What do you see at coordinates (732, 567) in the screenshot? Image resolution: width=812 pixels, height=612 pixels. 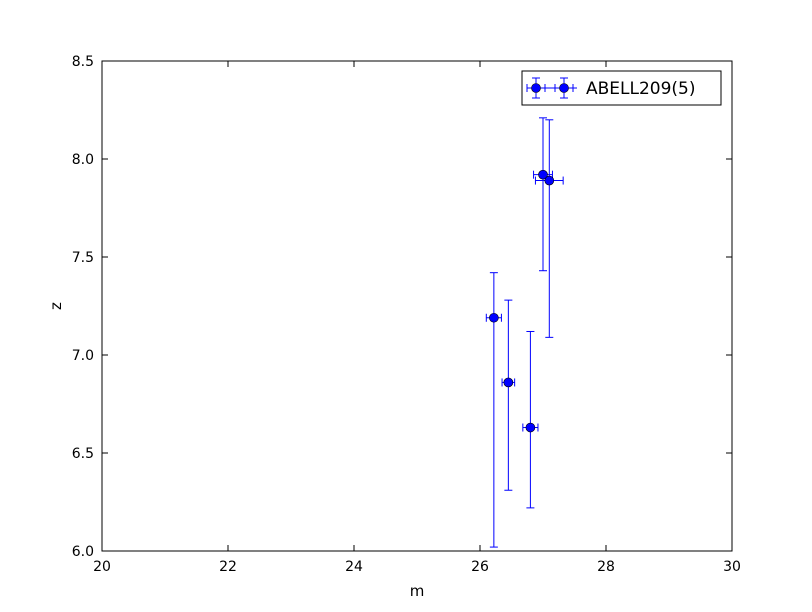 I see `x-tick-label: 30` at bounding box center [732, 567].